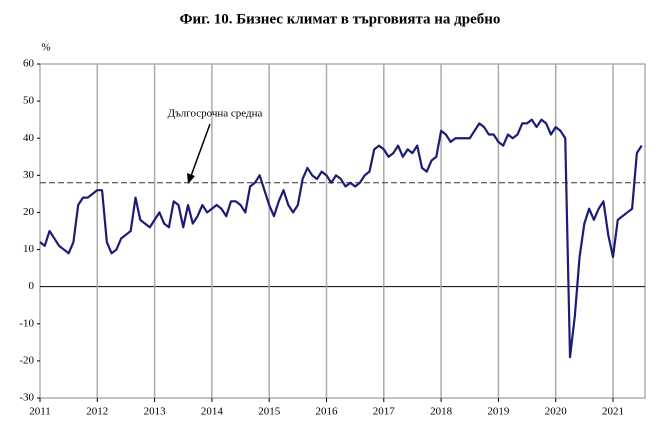  Describe the element at coordinates (26, 323) in the screenshot. I see `y-tick-label: -10` at that location.